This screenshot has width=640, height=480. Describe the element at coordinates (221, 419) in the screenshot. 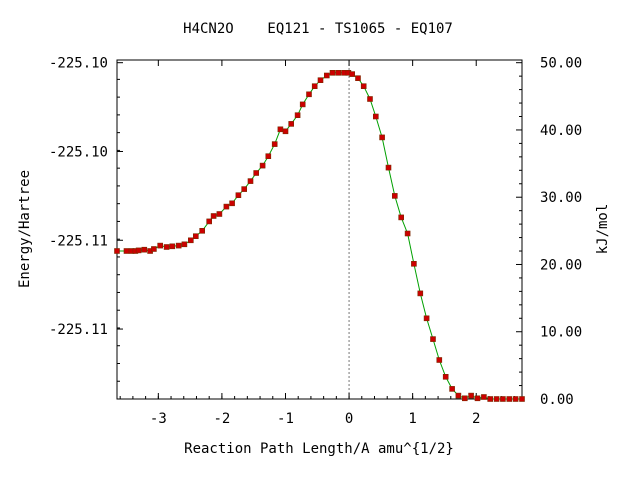

I see `x-tick-label: -2` at that location.